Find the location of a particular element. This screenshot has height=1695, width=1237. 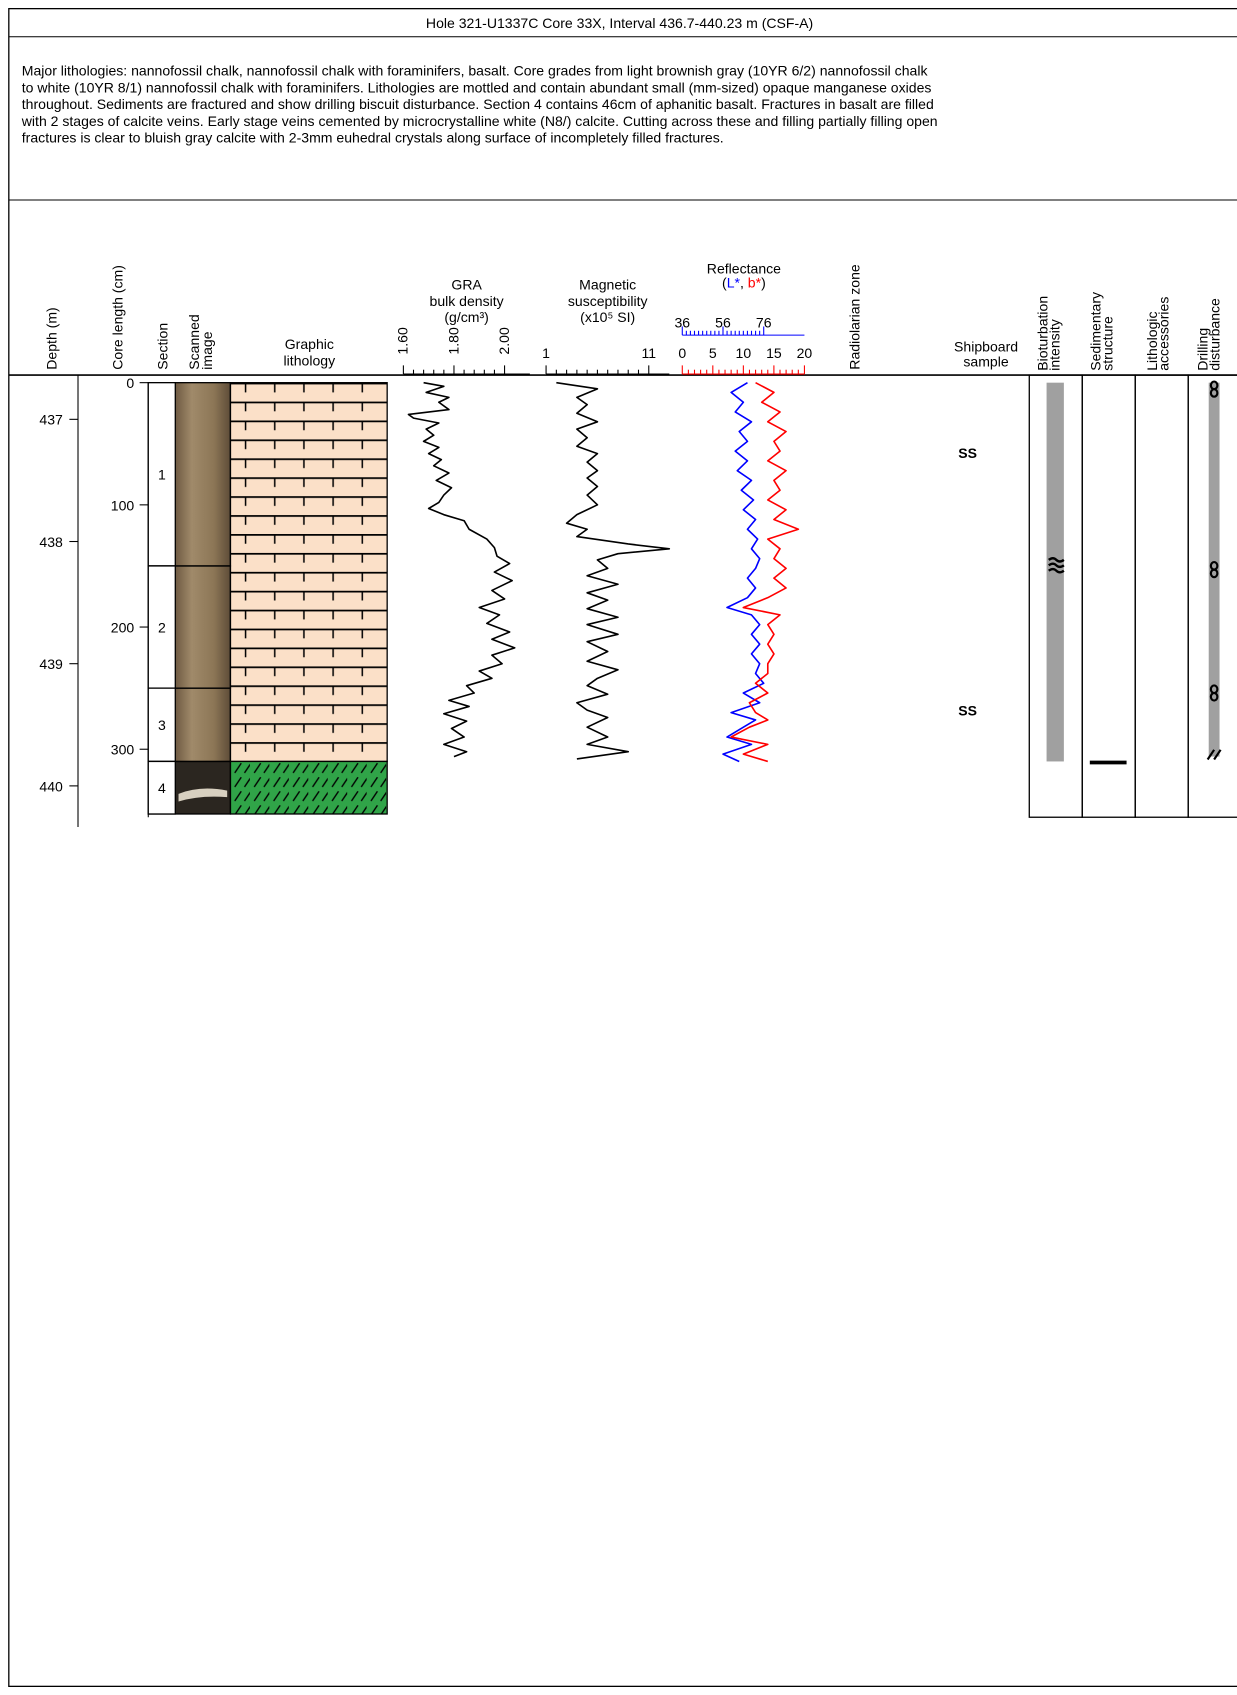

section-label: 4 is located at coordinates (162, 788).